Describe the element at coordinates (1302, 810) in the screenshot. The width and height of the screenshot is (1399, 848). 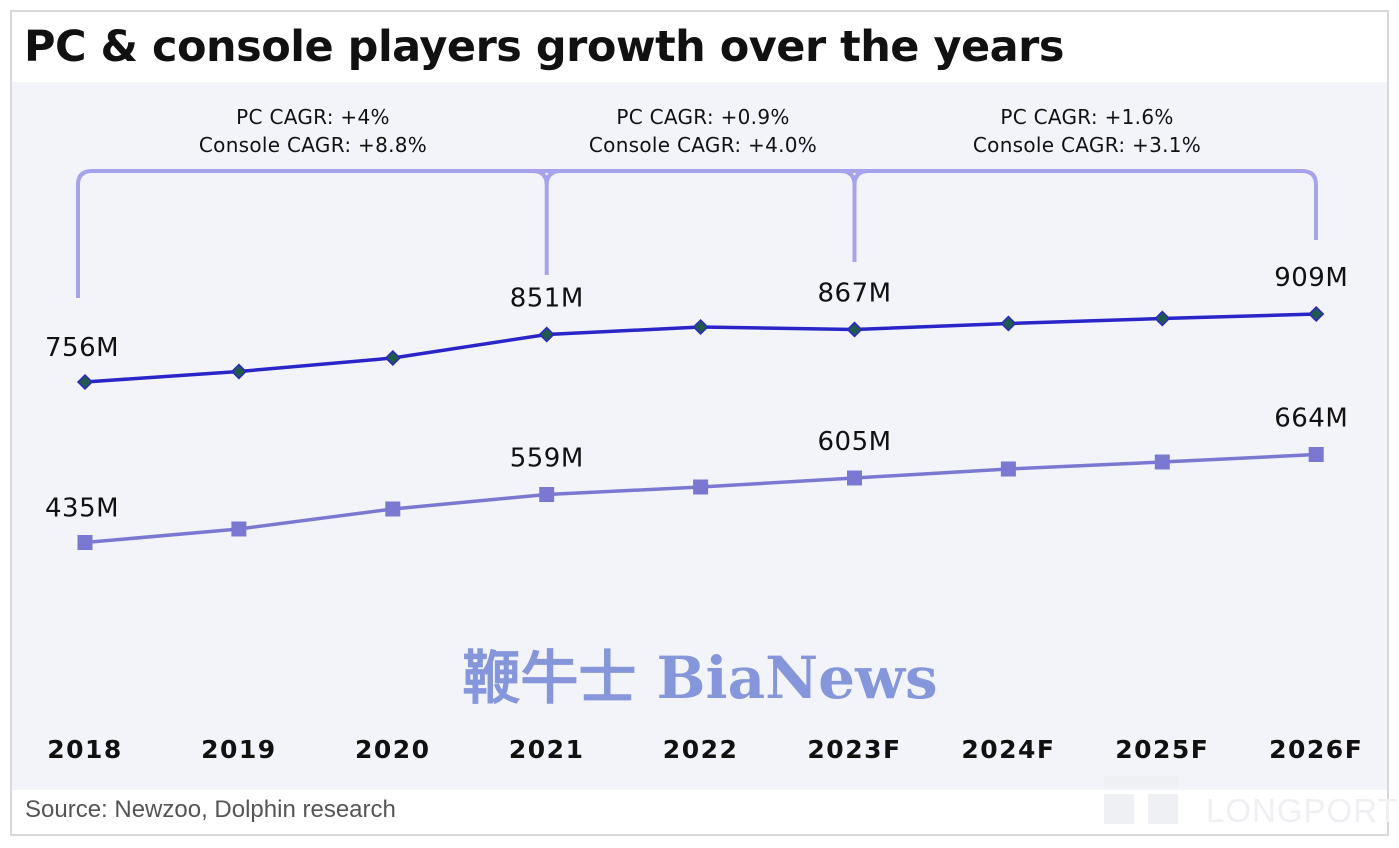
I see `longport-watermark: LONGPORT` at that location.